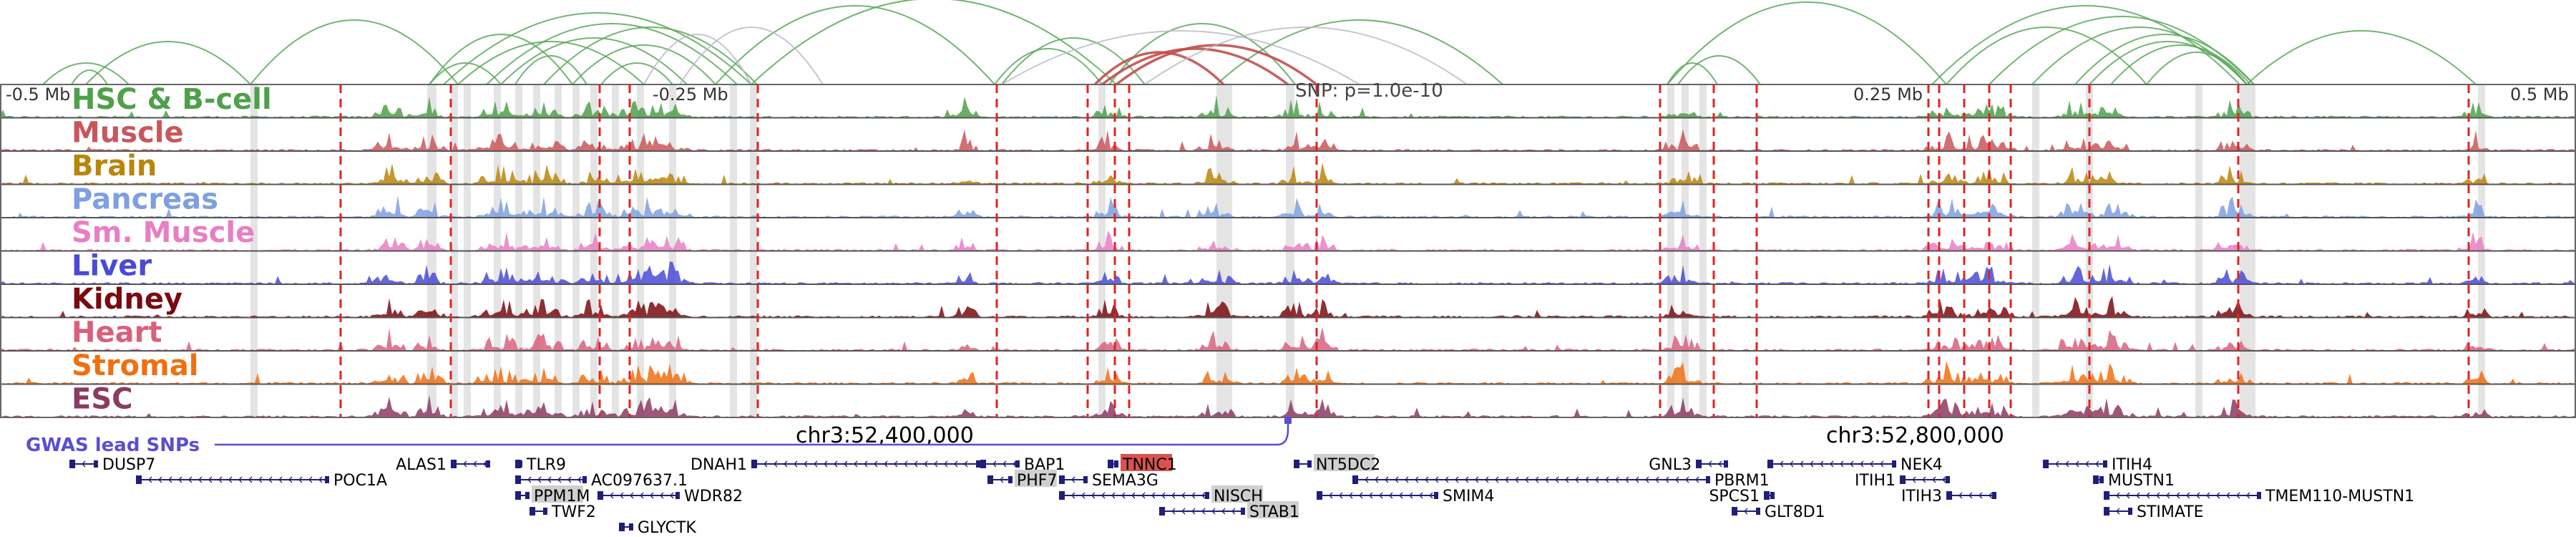  What do you see at coordinates (2539, 94) in the screenshot?
I see `axis-label-right: 0.5 Mb` at bounding box center [2539, 94].